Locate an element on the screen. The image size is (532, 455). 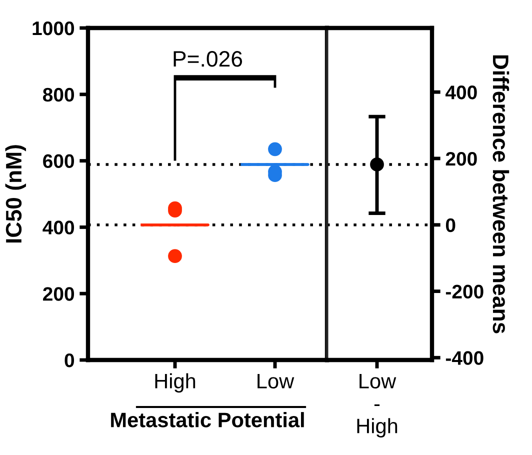
y2-tick-label: -200 is located at coordinates (465, 291).